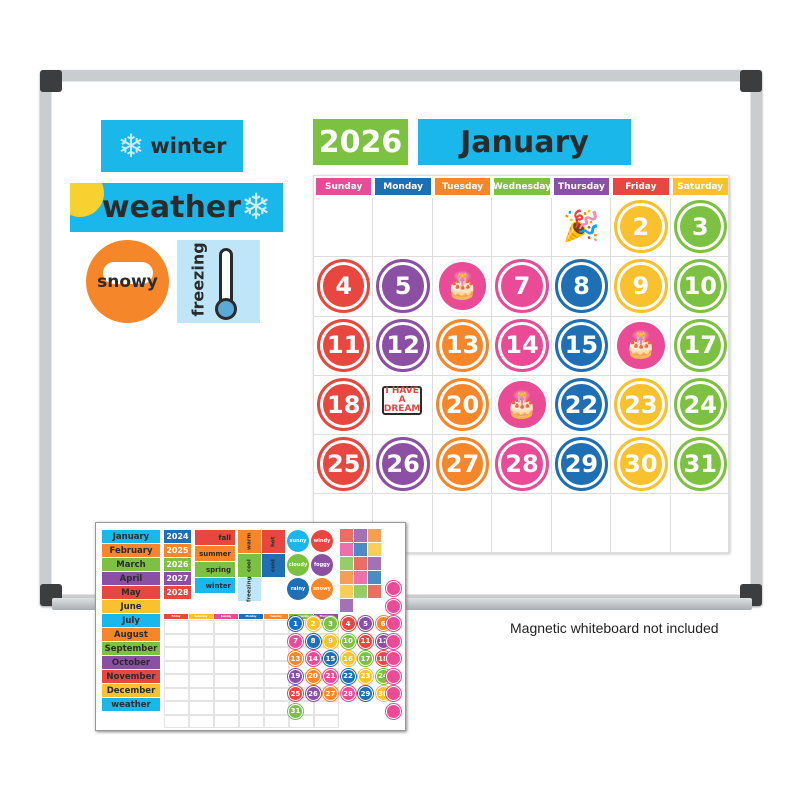  Describe the element at coordinates (127, 281) in the screenshot. I see `snowy-card: snowy` at that location.